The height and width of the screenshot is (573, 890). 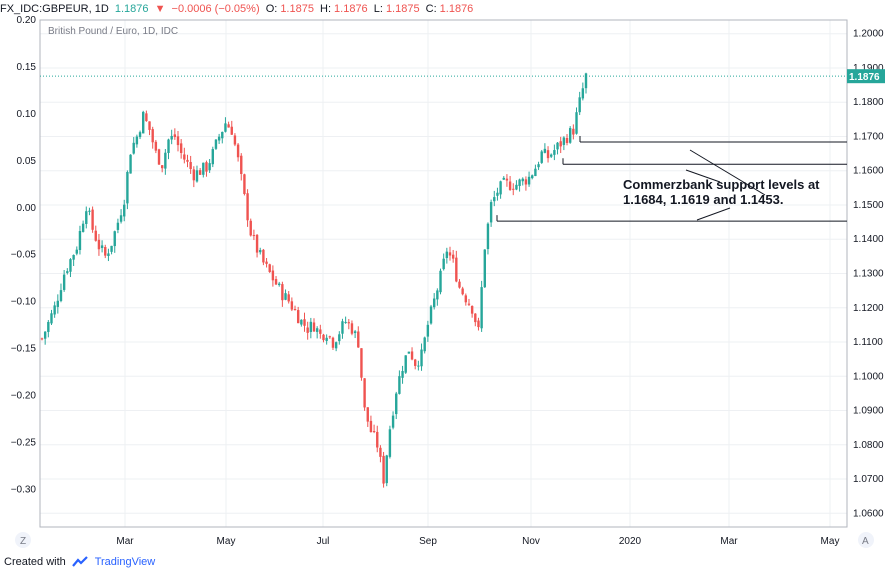 What do you see at coordinates (868, 68) in the screenshot?
I see `right-tick-label: 1.1900` at bounding box center [868, 68].